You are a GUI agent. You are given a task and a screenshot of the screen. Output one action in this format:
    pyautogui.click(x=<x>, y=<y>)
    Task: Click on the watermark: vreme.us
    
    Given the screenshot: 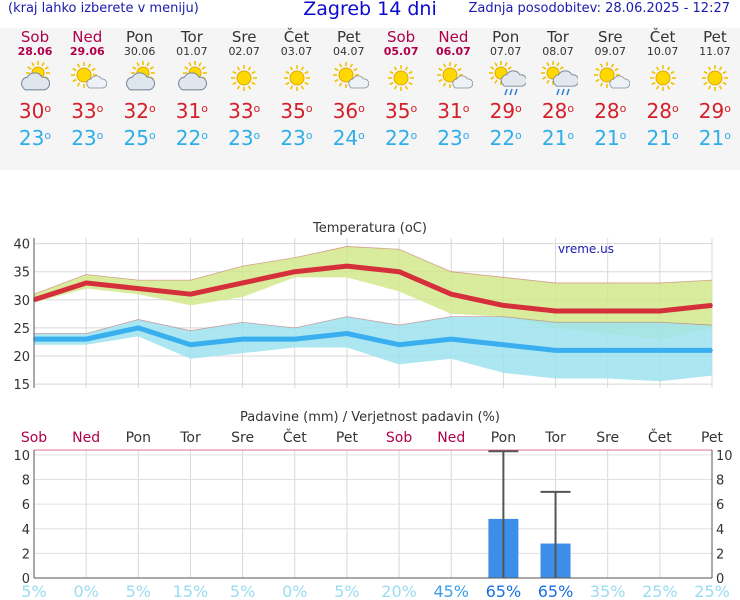 What is the action you would take?
    pyautogui.click(x=586, y=249)
    